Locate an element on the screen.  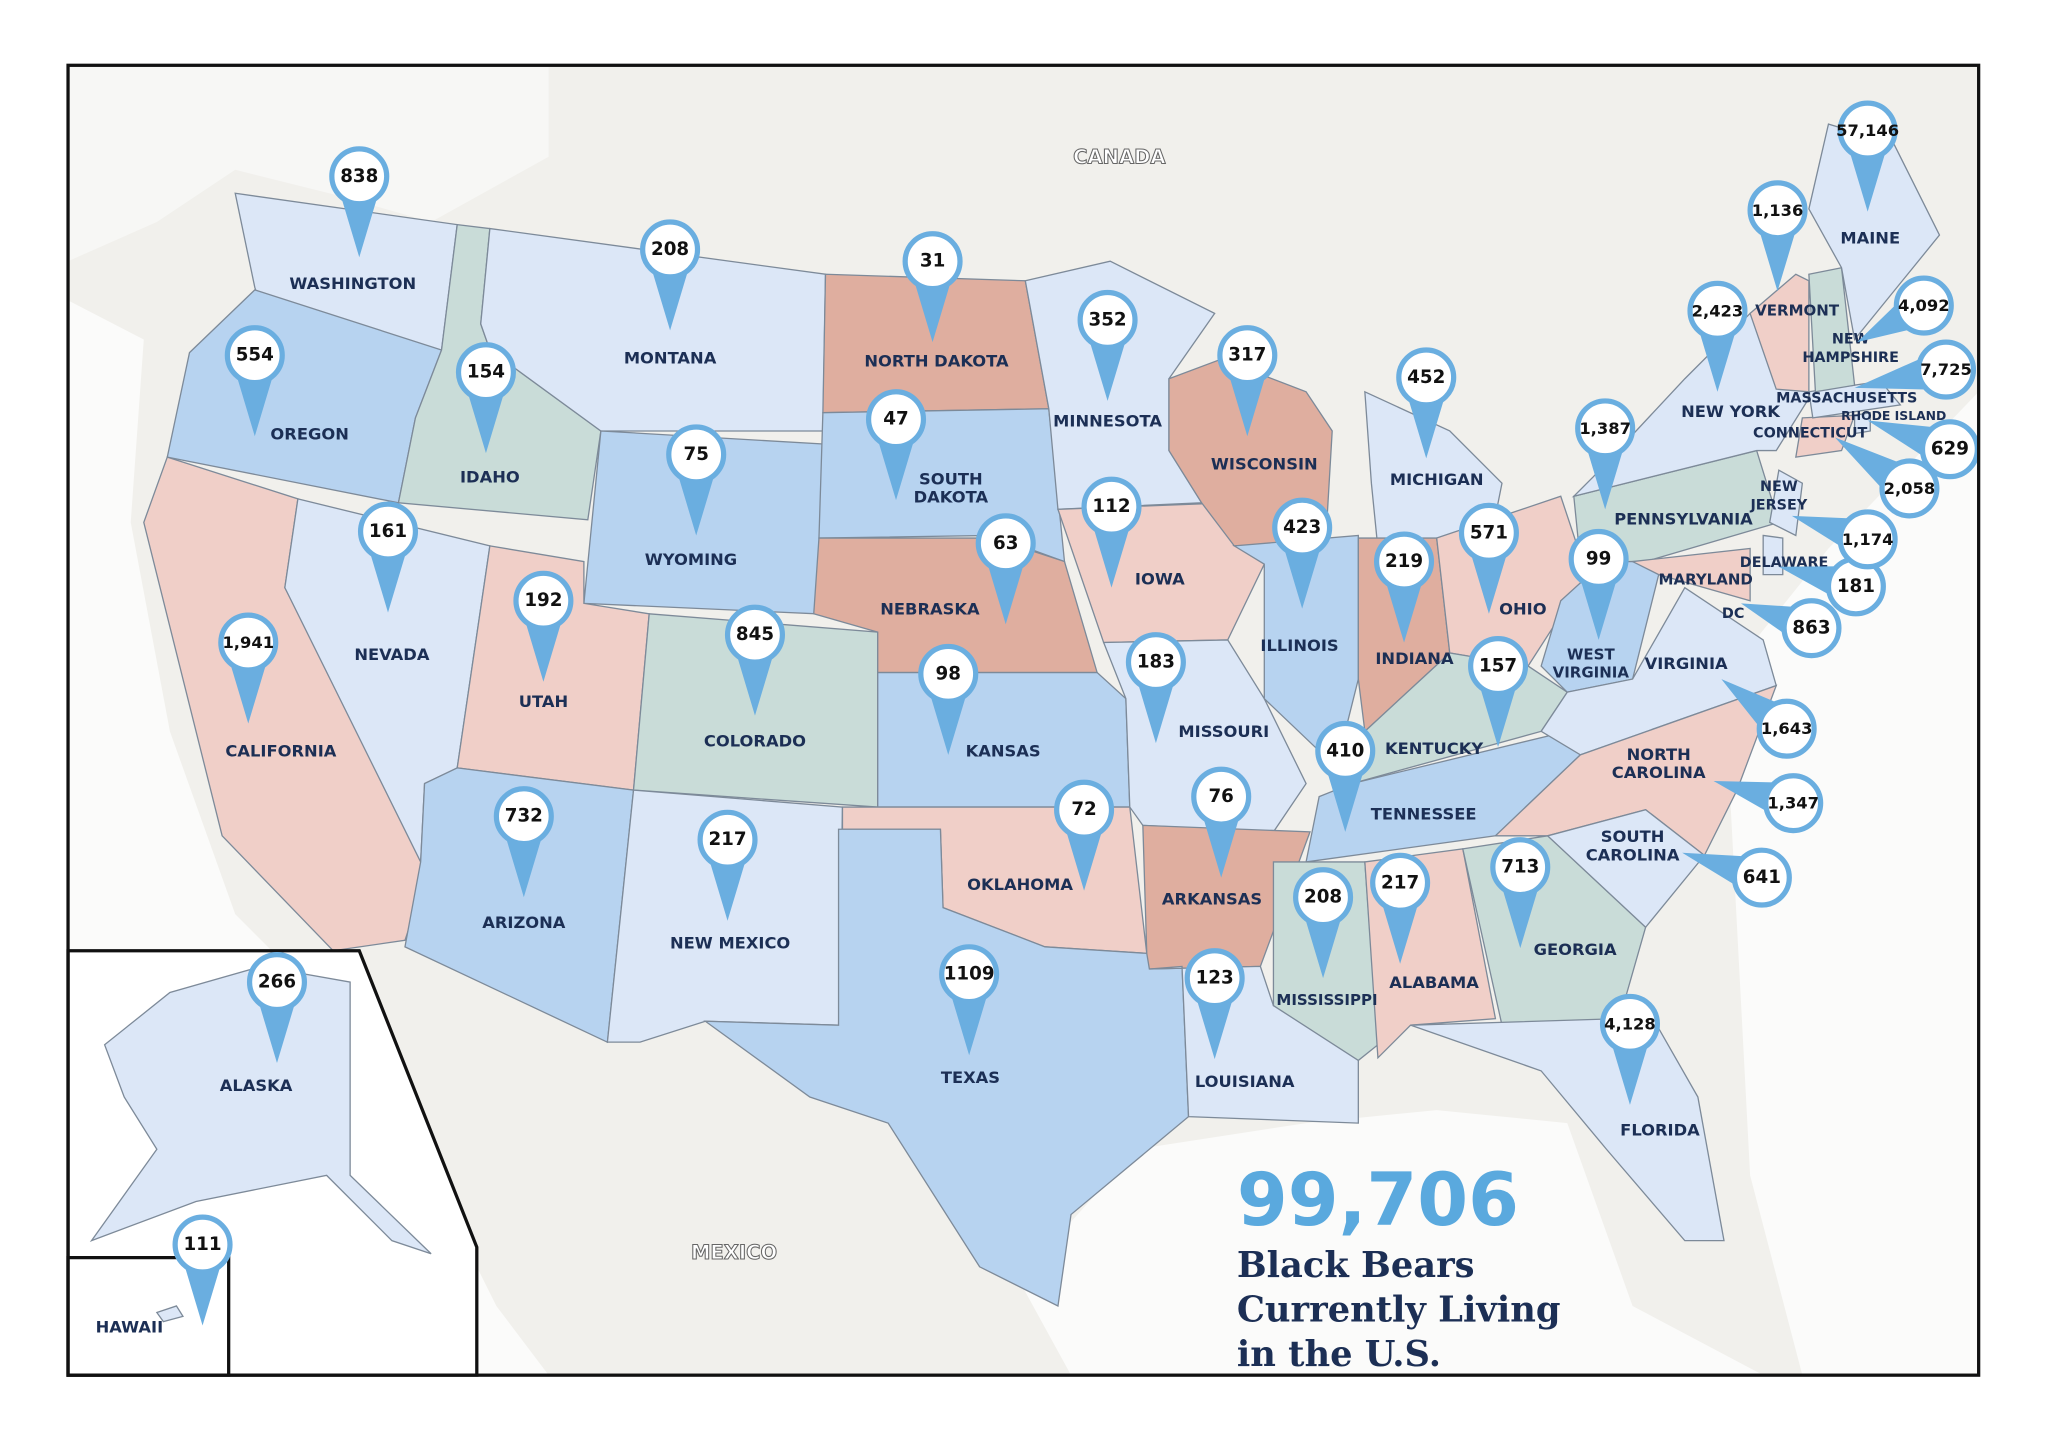
pin-count: 219 is located at coordinates (1404, 561).